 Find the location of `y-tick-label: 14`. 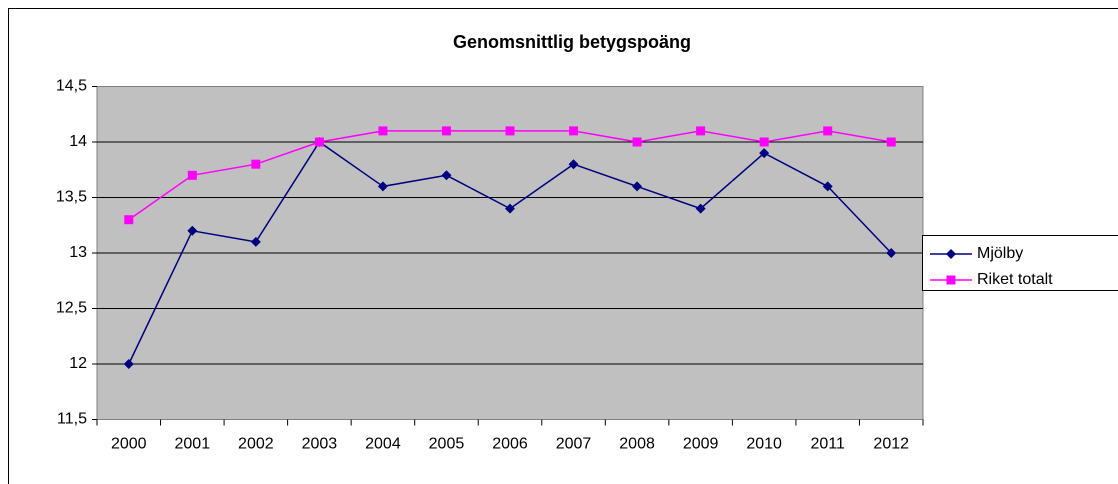

y-tick-label: 14 is located at coordinates (78, 141).